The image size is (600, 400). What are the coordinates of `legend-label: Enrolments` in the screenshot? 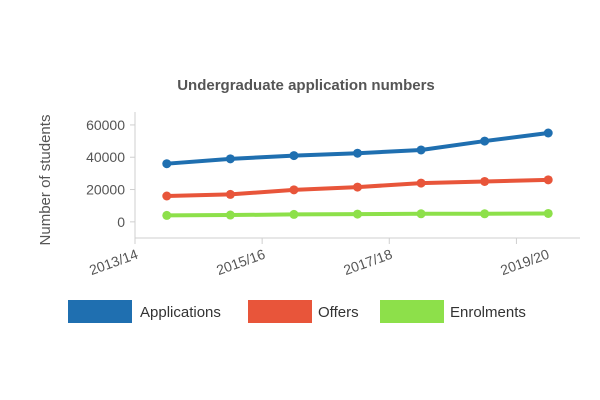 It's located at (488, 312).